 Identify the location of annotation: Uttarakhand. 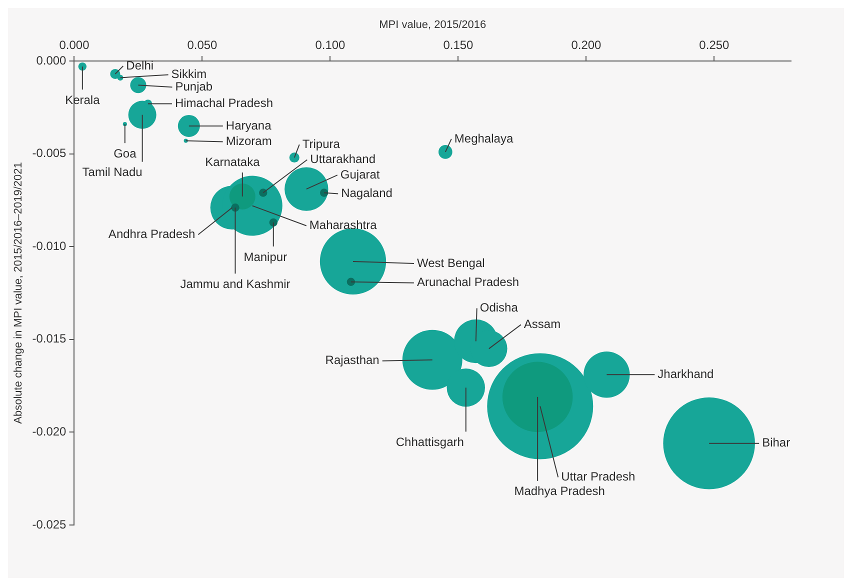
(343, 159).